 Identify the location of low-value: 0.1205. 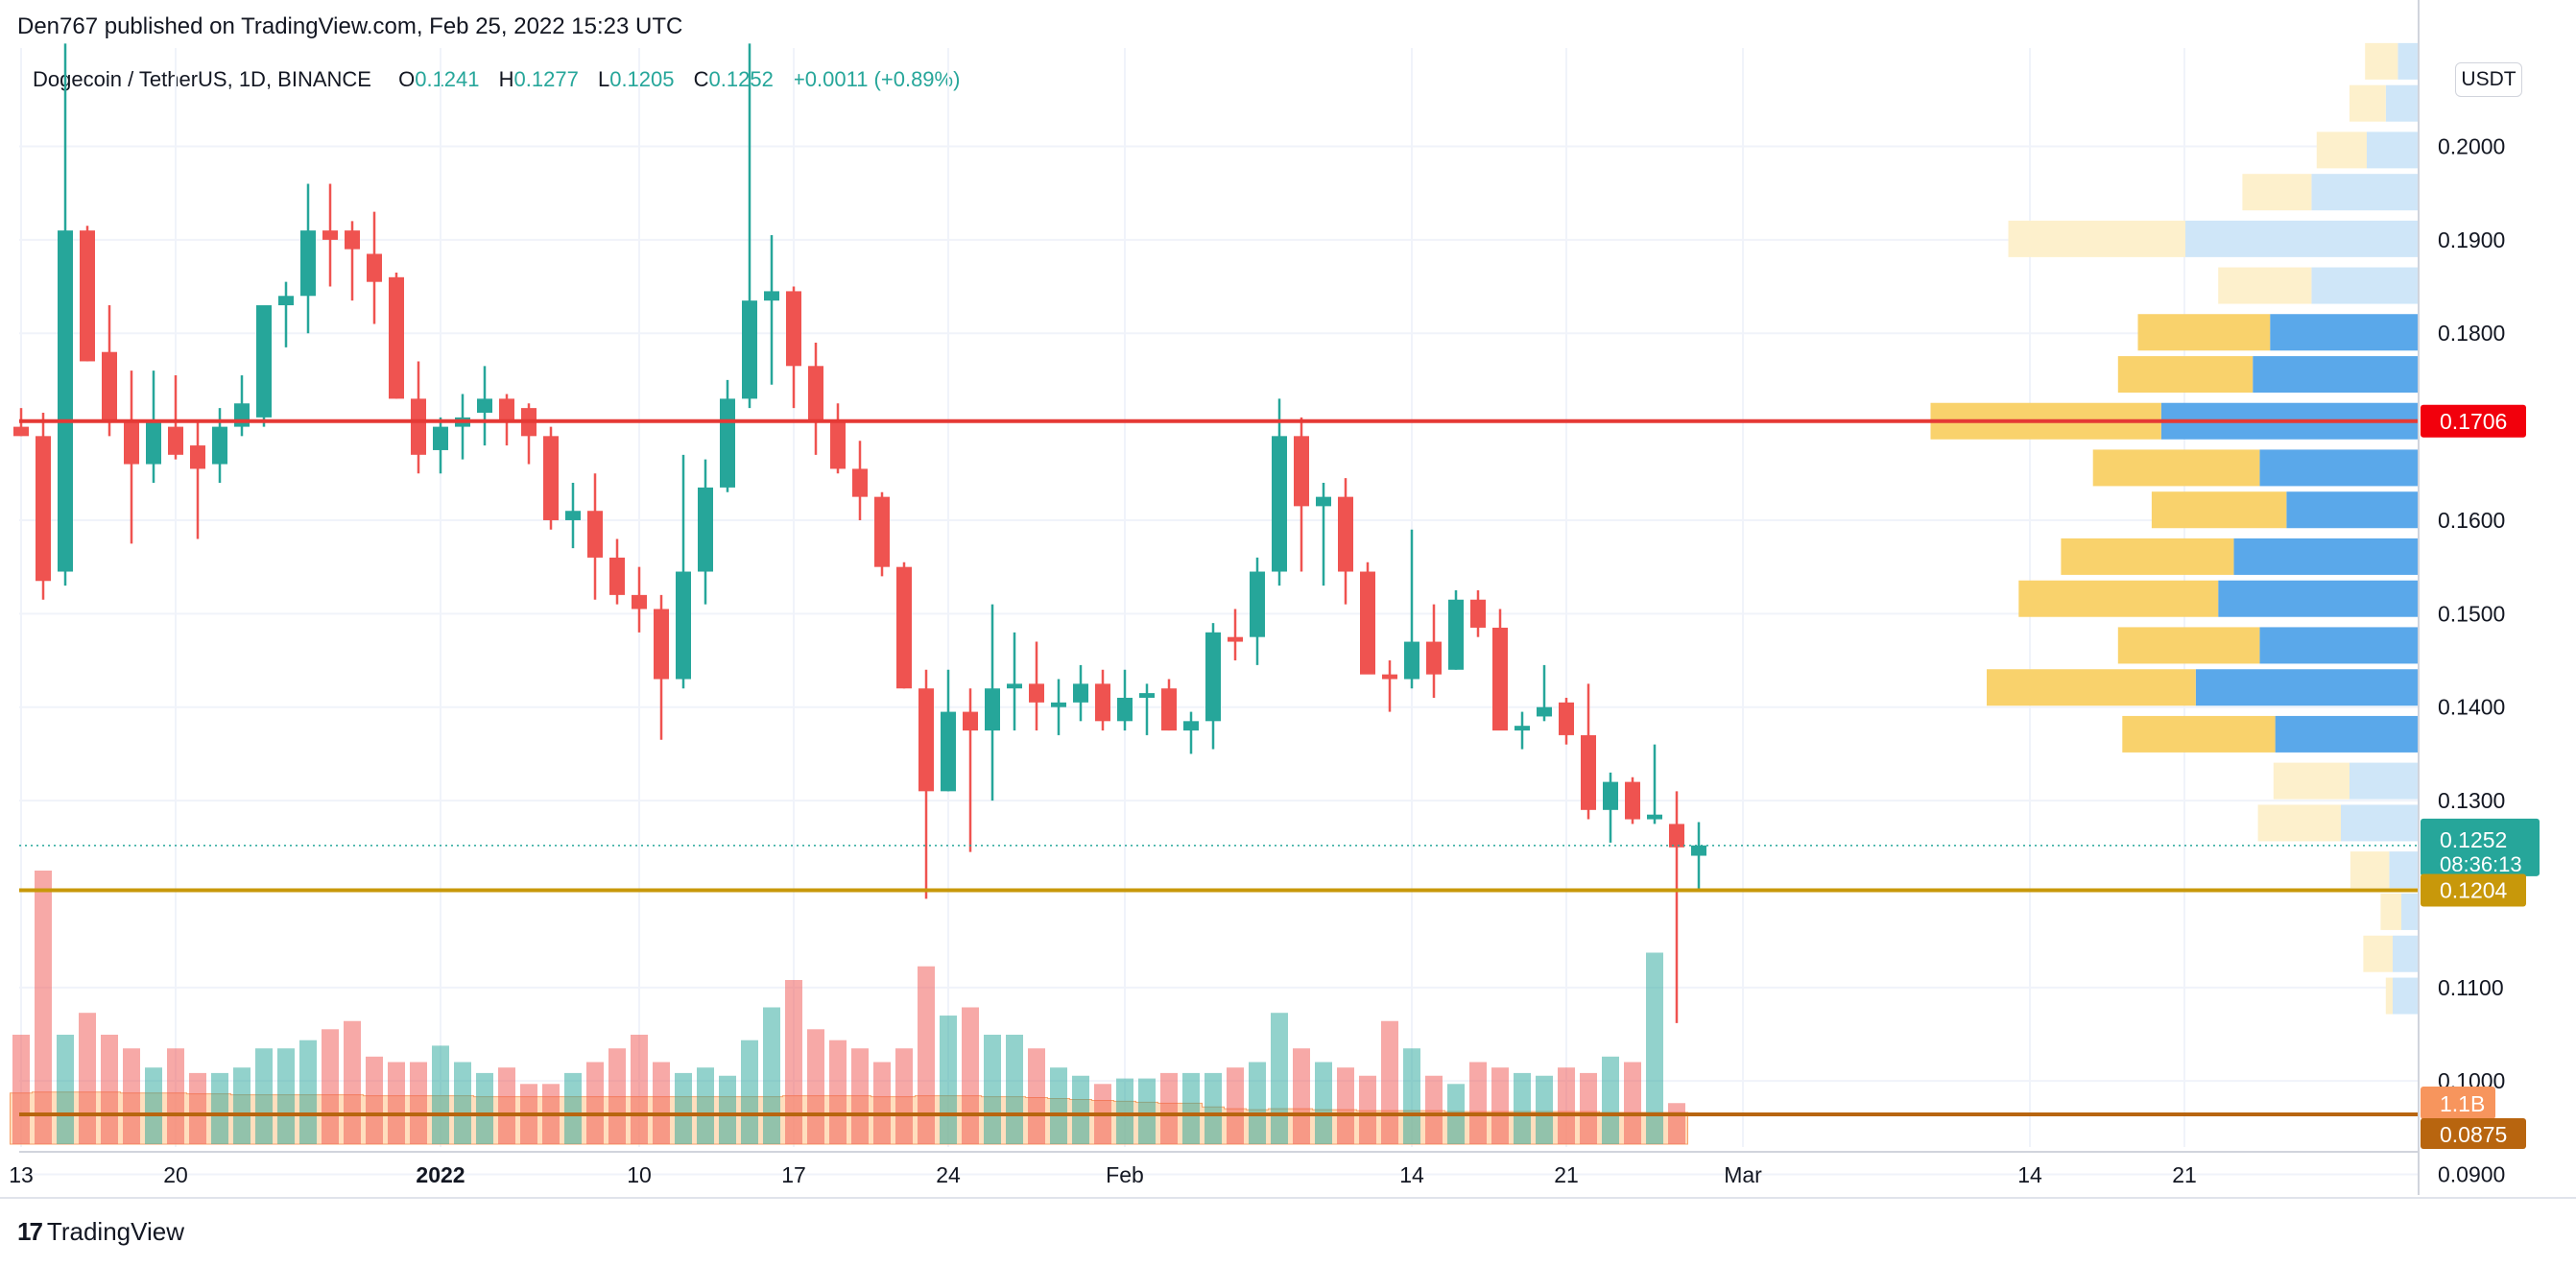
(642, 79).